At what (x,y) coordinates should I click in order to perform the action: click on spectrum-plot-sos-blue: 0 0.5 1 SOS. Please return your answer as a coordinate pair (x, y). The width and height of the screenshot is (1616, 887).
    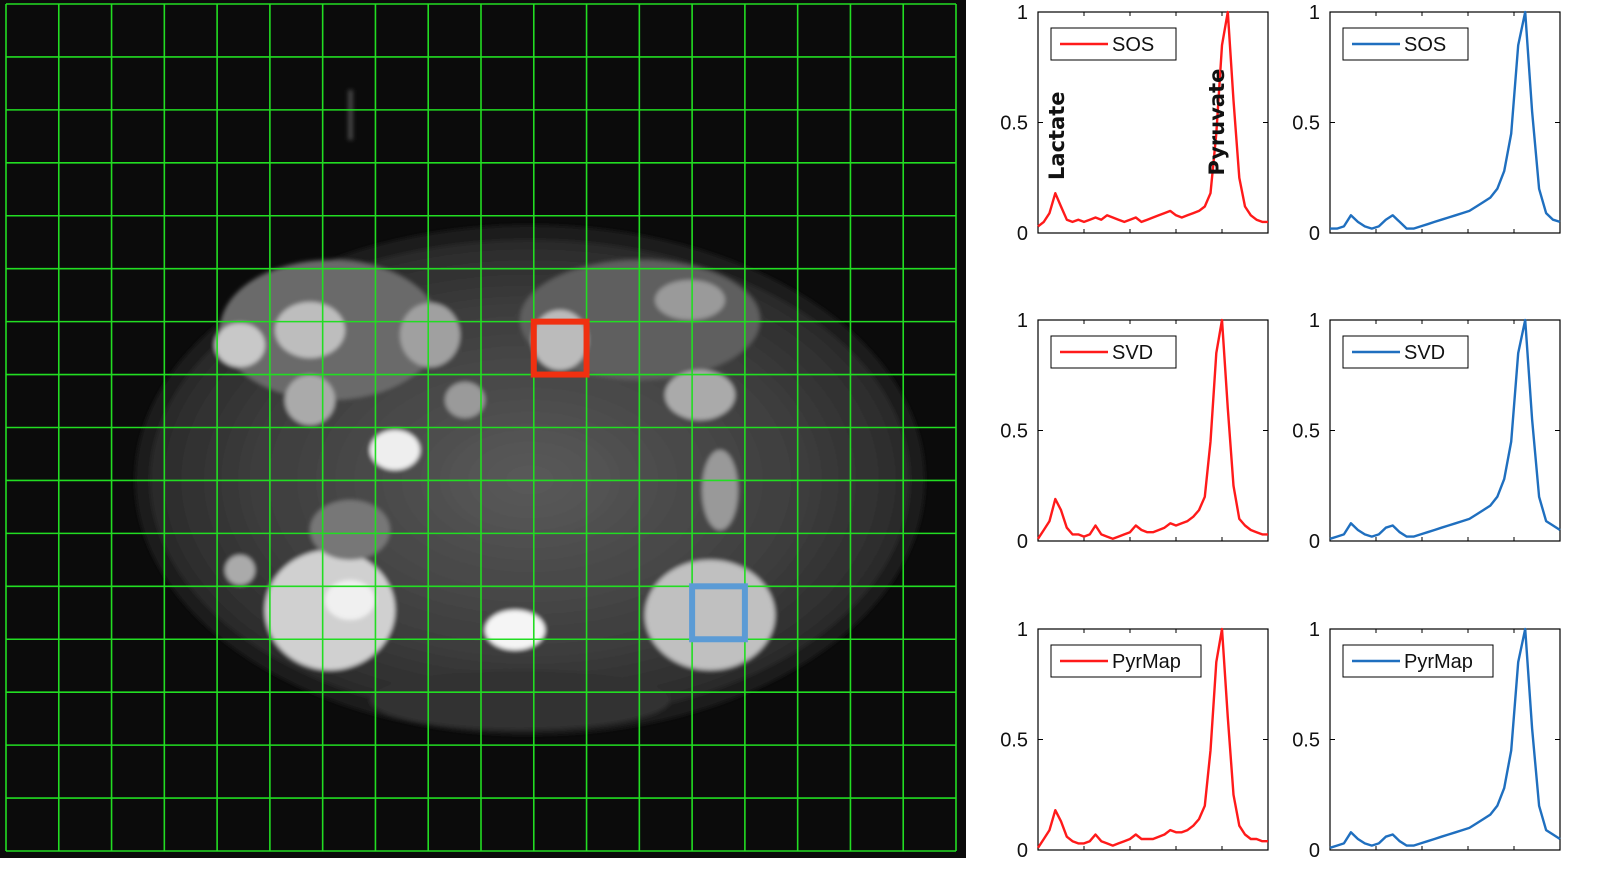
    Looking at the image, I should click on (1426, 123).